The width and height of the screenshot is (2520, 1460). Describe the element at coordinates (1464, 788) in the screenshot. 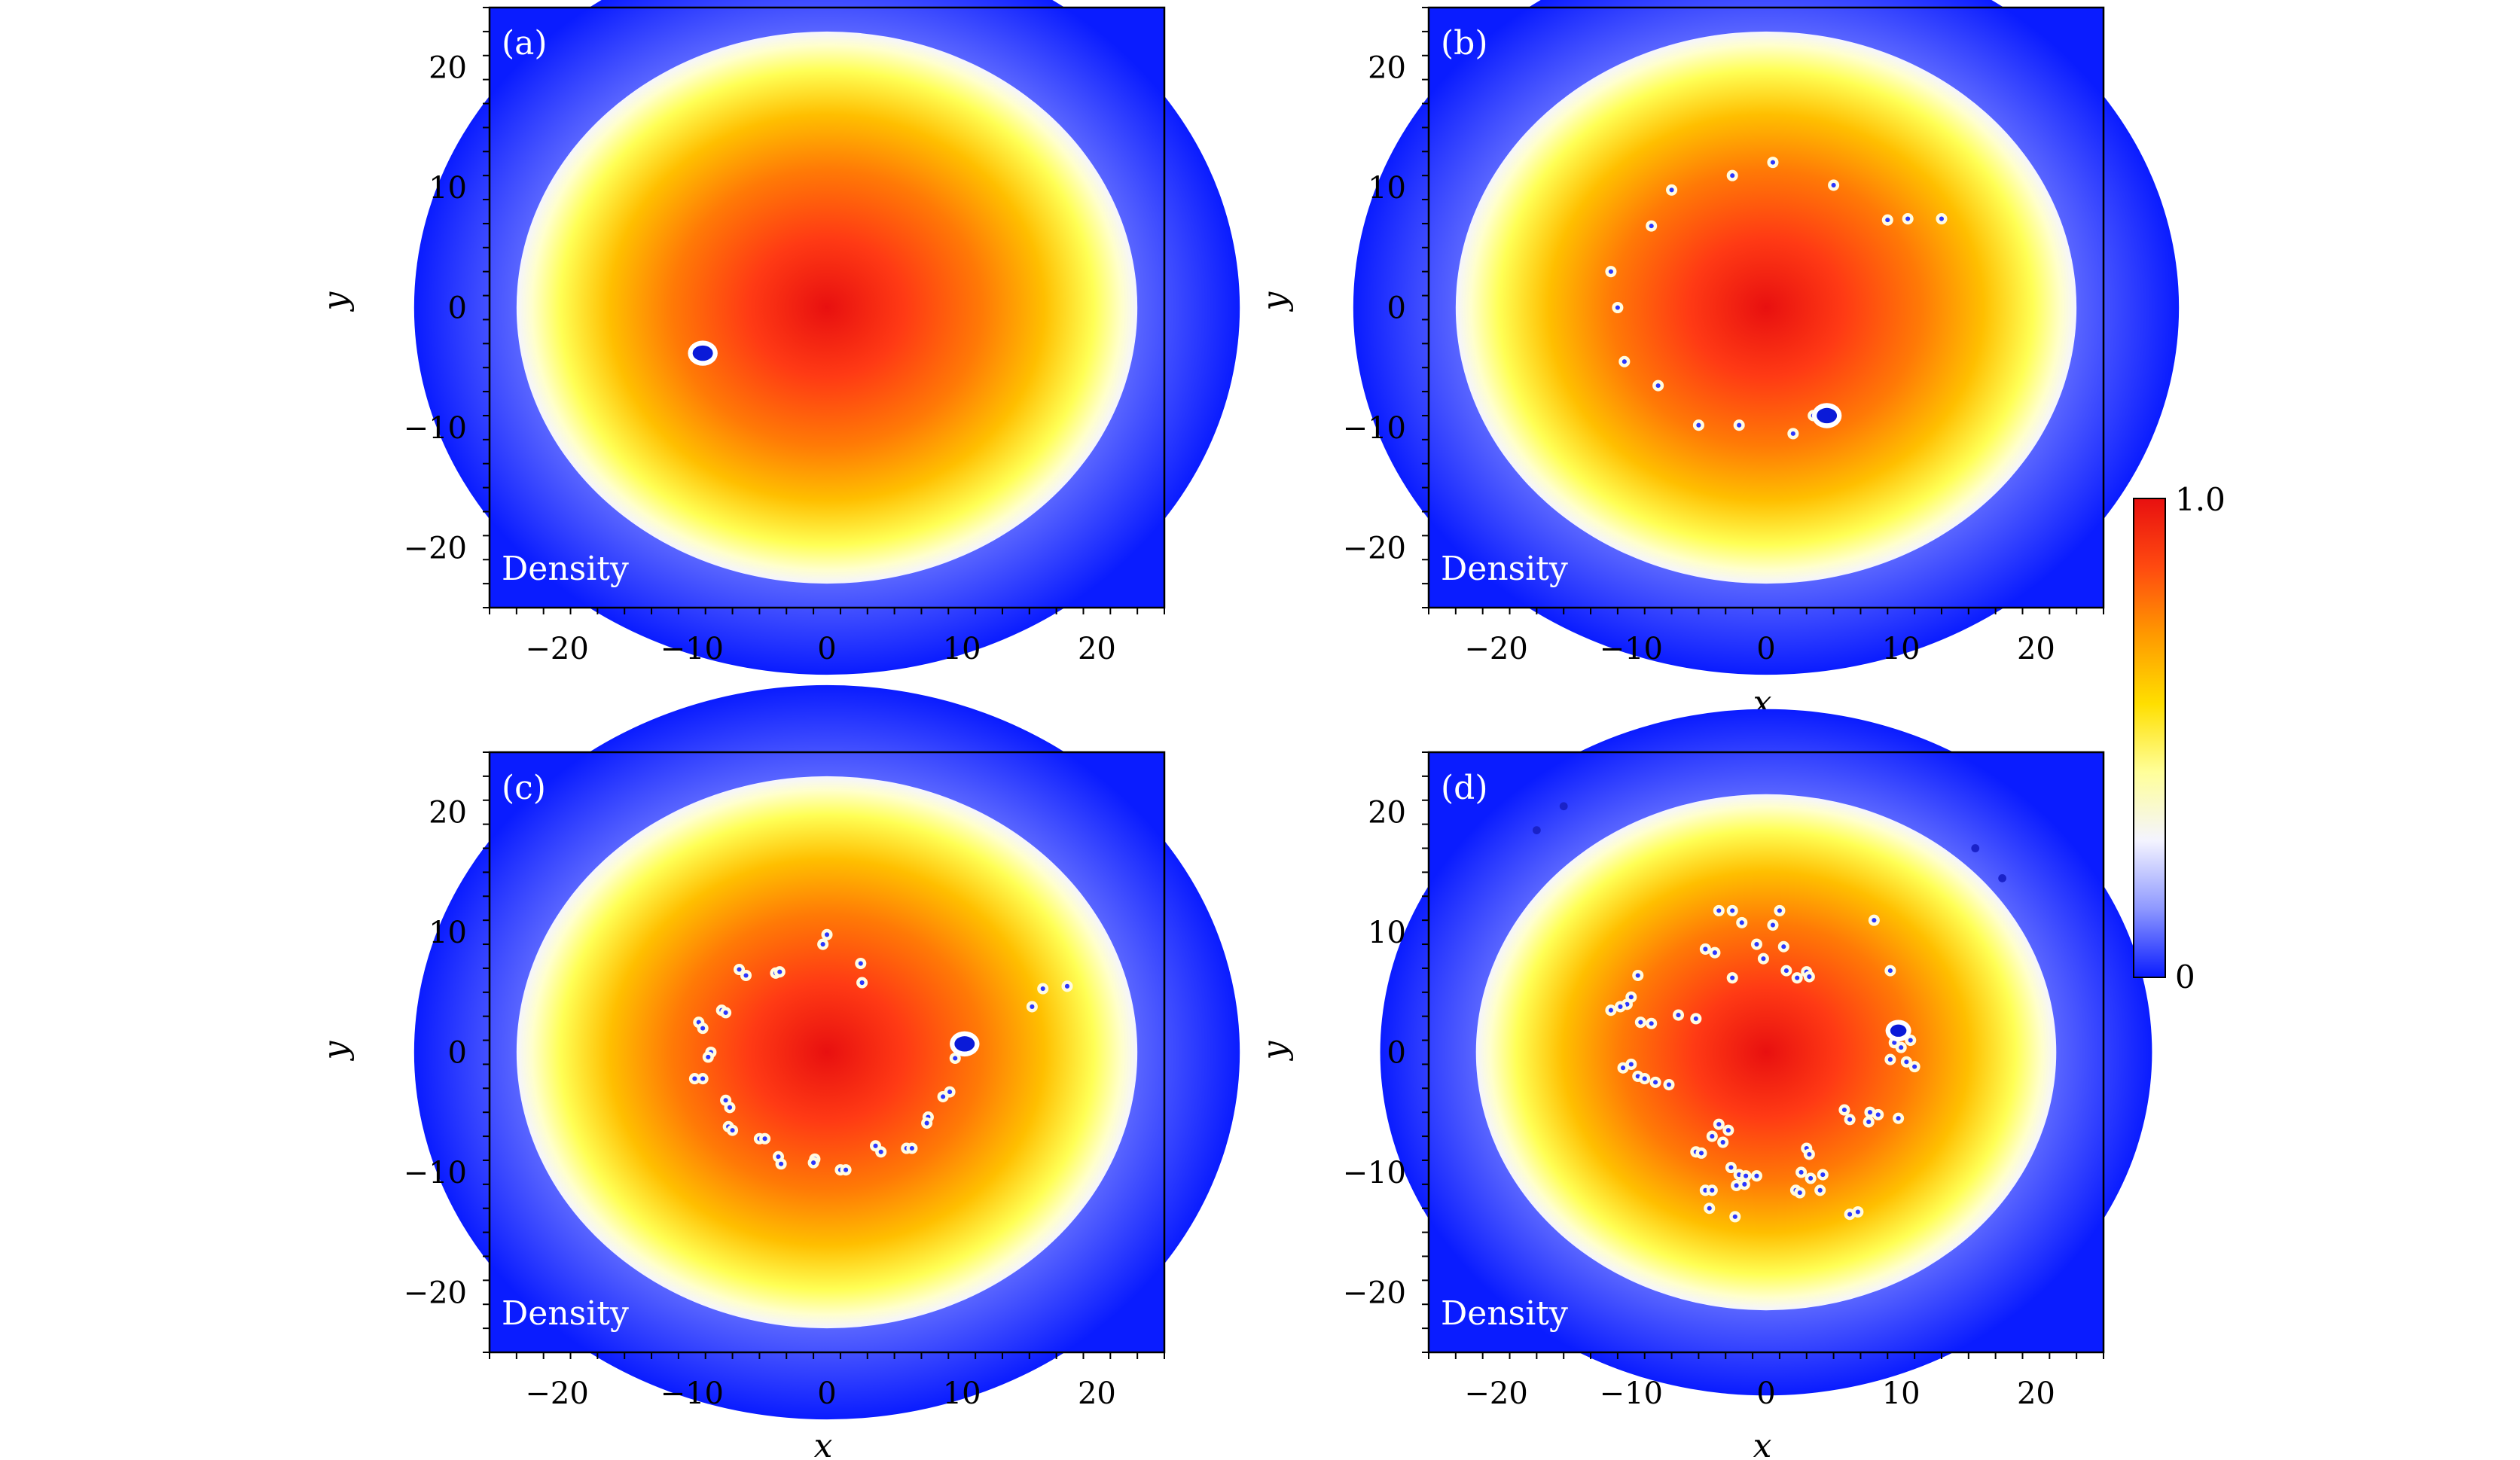

I see `panel-tag: (d)` at that location.